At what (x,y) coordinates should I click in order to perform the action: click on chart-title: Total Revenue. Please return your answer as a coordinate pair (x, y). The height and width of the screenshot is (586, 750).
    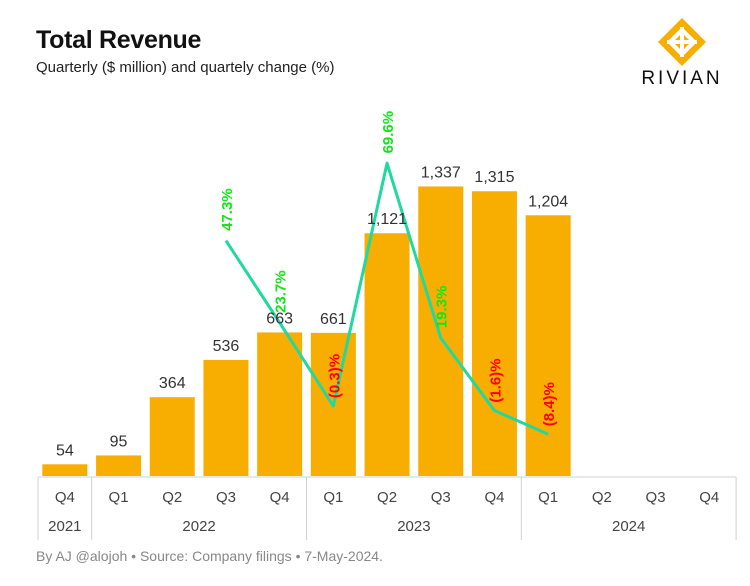
    Looking at the image, I should click on (119, 40).